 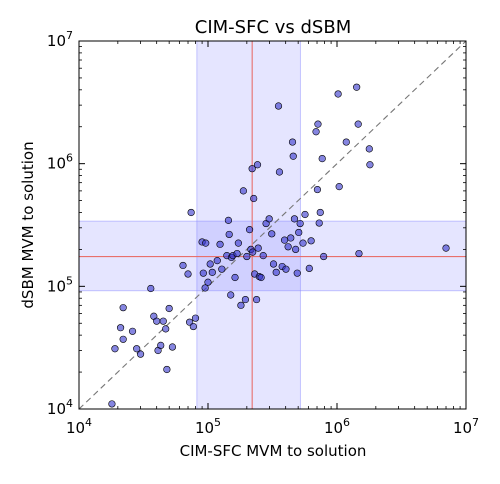 I want to click on y-tick-label: 10⁷, so click(x=60, y=39).